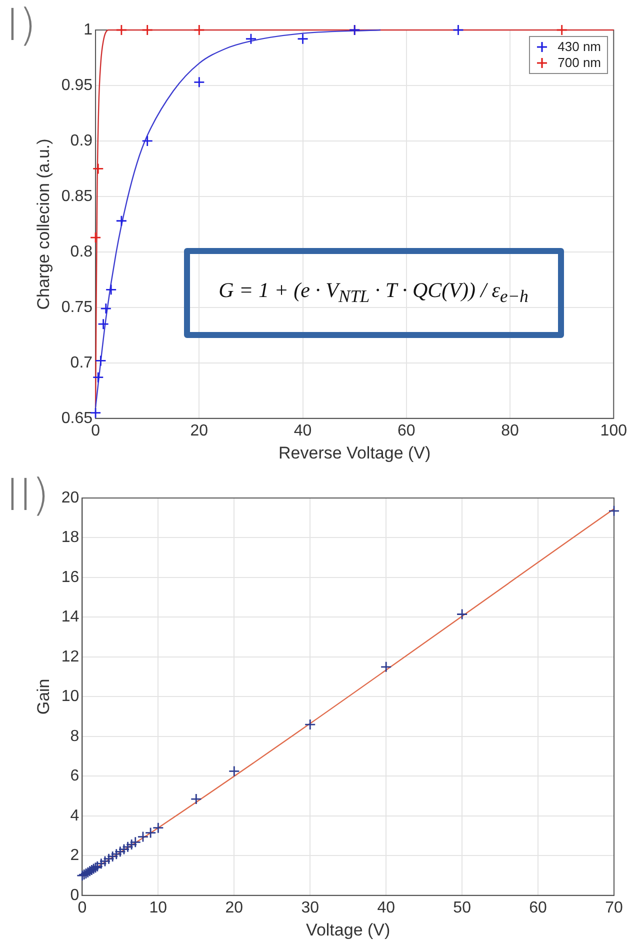  What do you see at coordinates (77, 196) in the screenshot?
I see `y-tick-label: 0.85` at bounding box center [77, 196].